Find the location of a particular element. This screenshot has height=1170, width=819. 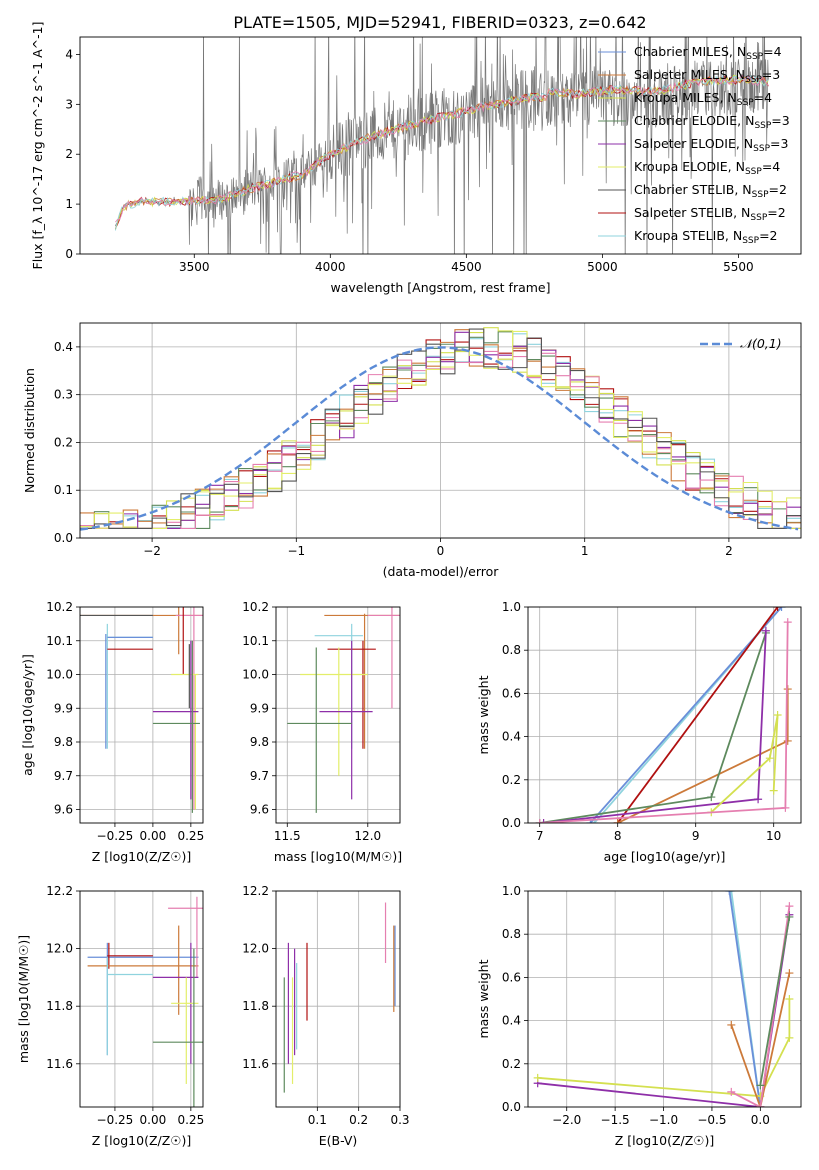

legend-label: Kroupa STELIB, NSSP=2 is located at coordinates (706, 237).